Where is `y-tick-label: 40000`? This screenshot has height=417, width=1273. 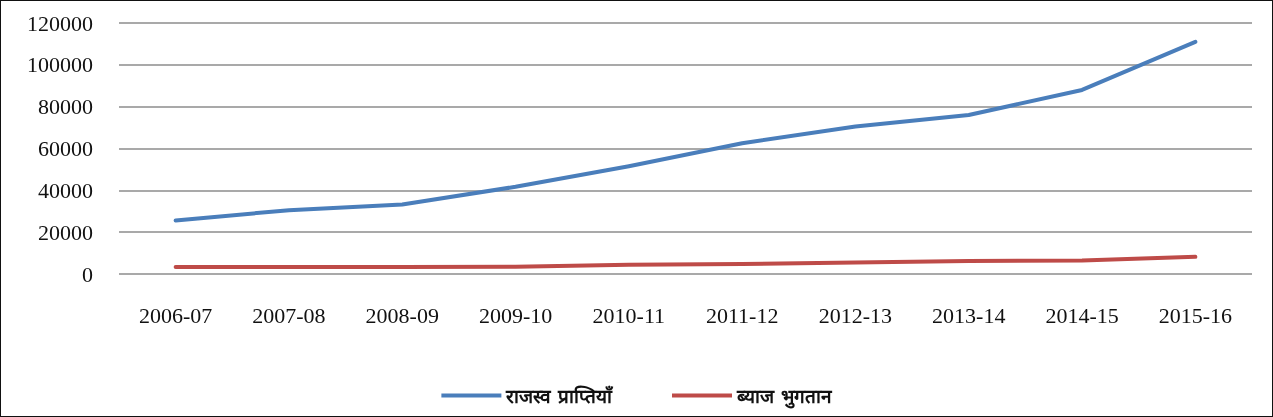 y-tick-label: 40000 is located at coordinates (65, 190).